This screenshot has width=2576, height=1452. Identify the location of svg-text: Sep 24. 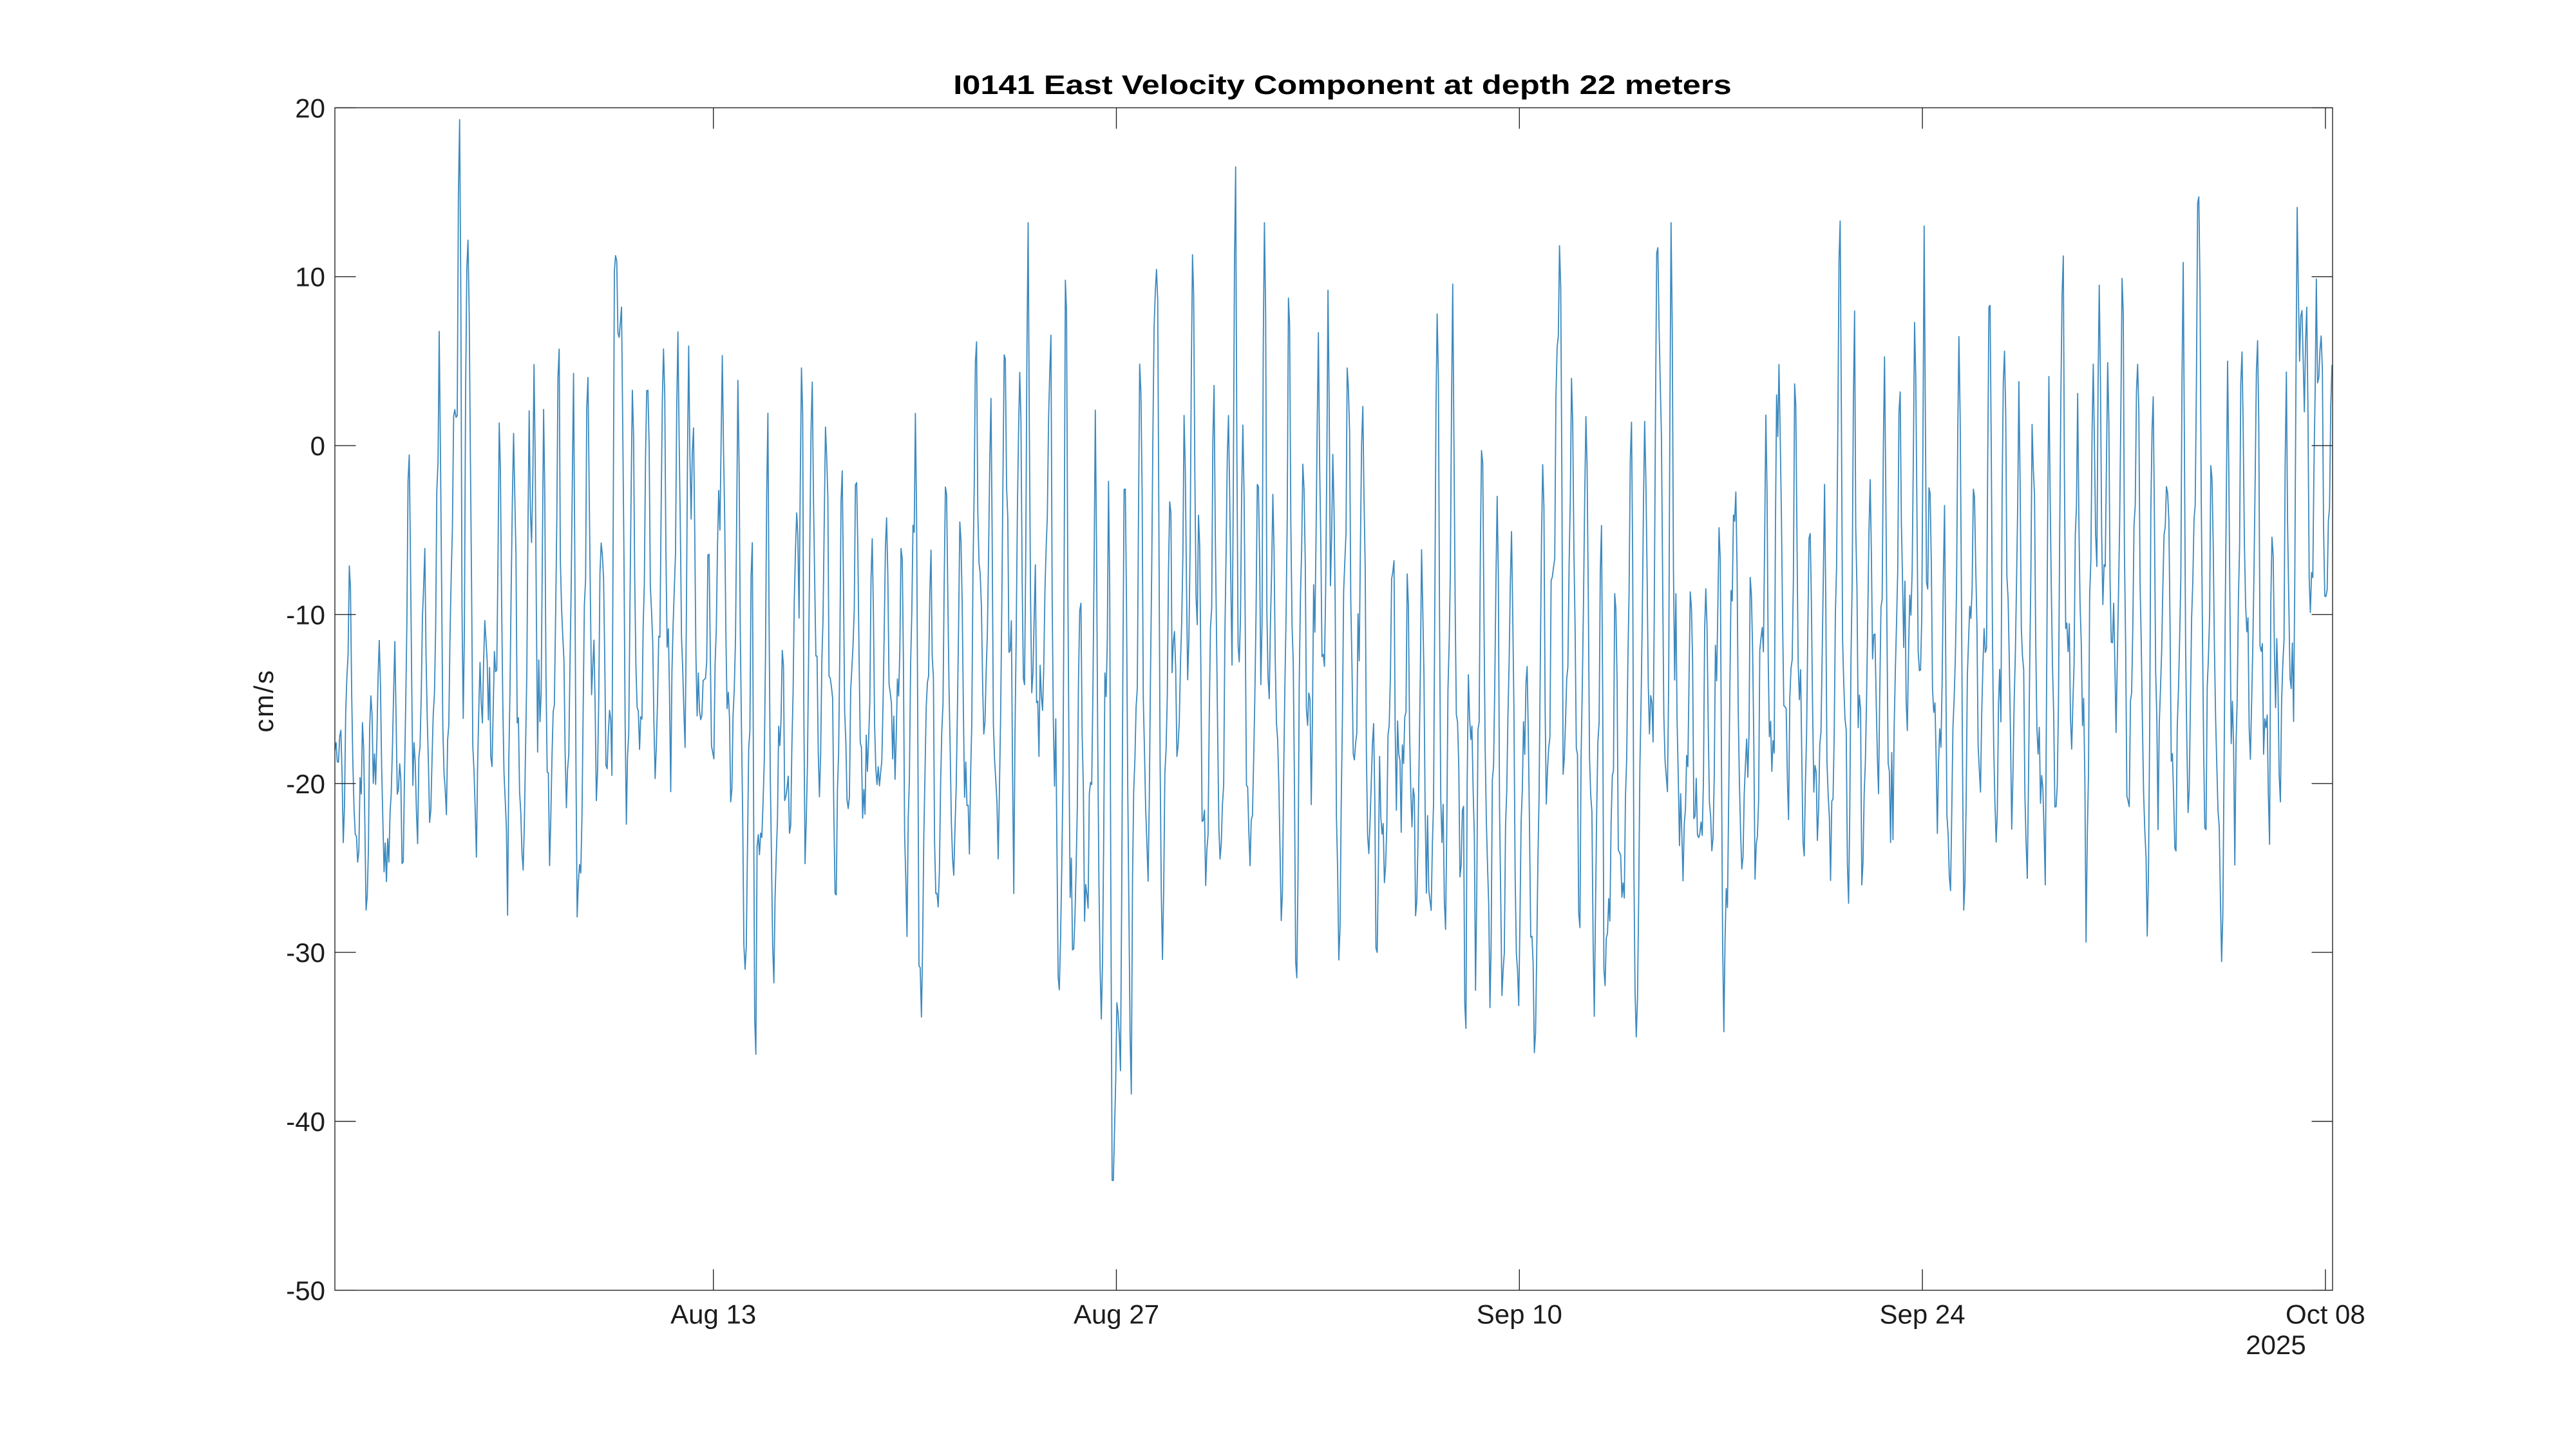
(1923, 1314).